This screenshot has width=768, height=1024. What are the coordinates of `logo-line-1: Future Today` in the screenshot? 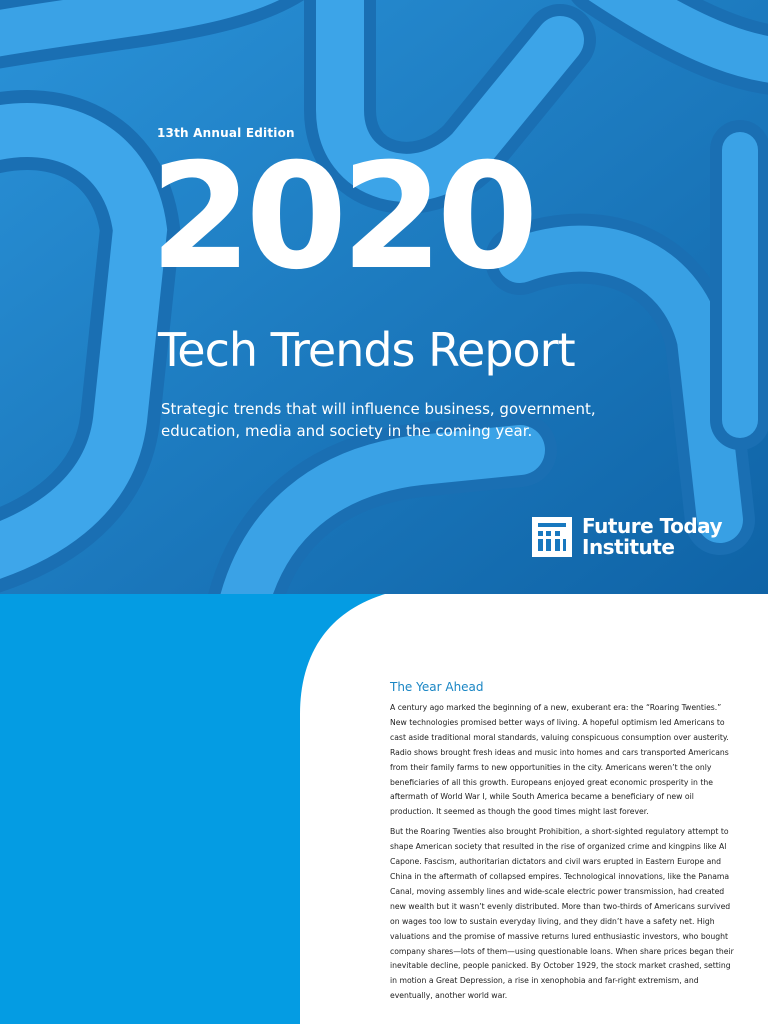 It's located at (652, 526).